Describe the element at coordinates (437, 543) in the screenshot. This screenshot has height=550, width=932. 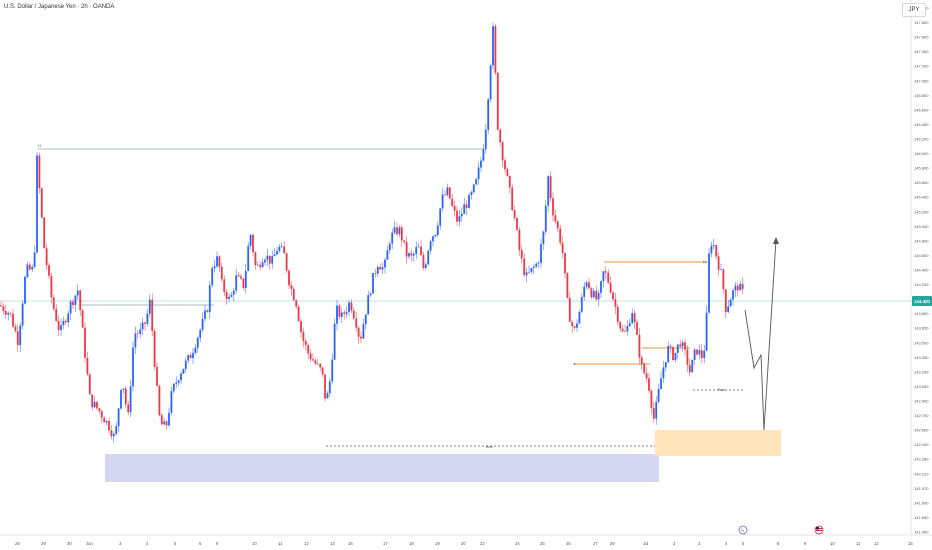
I see `time-tick-label: 19` at that location.